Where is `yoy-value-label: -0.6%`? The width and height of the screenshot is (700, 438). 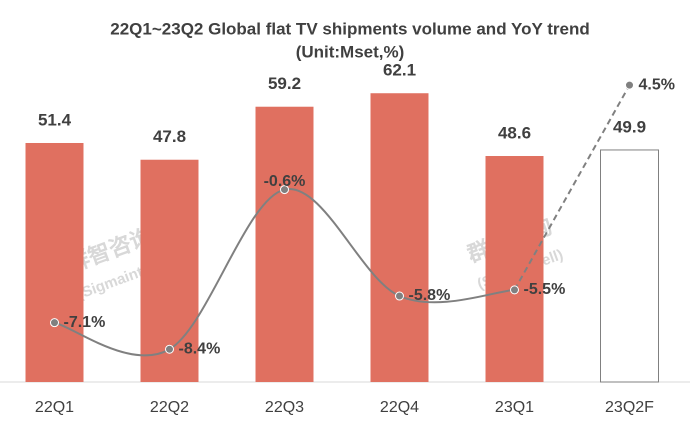
yoy-value-label: -0.6% is located at coordinates (285, 181).